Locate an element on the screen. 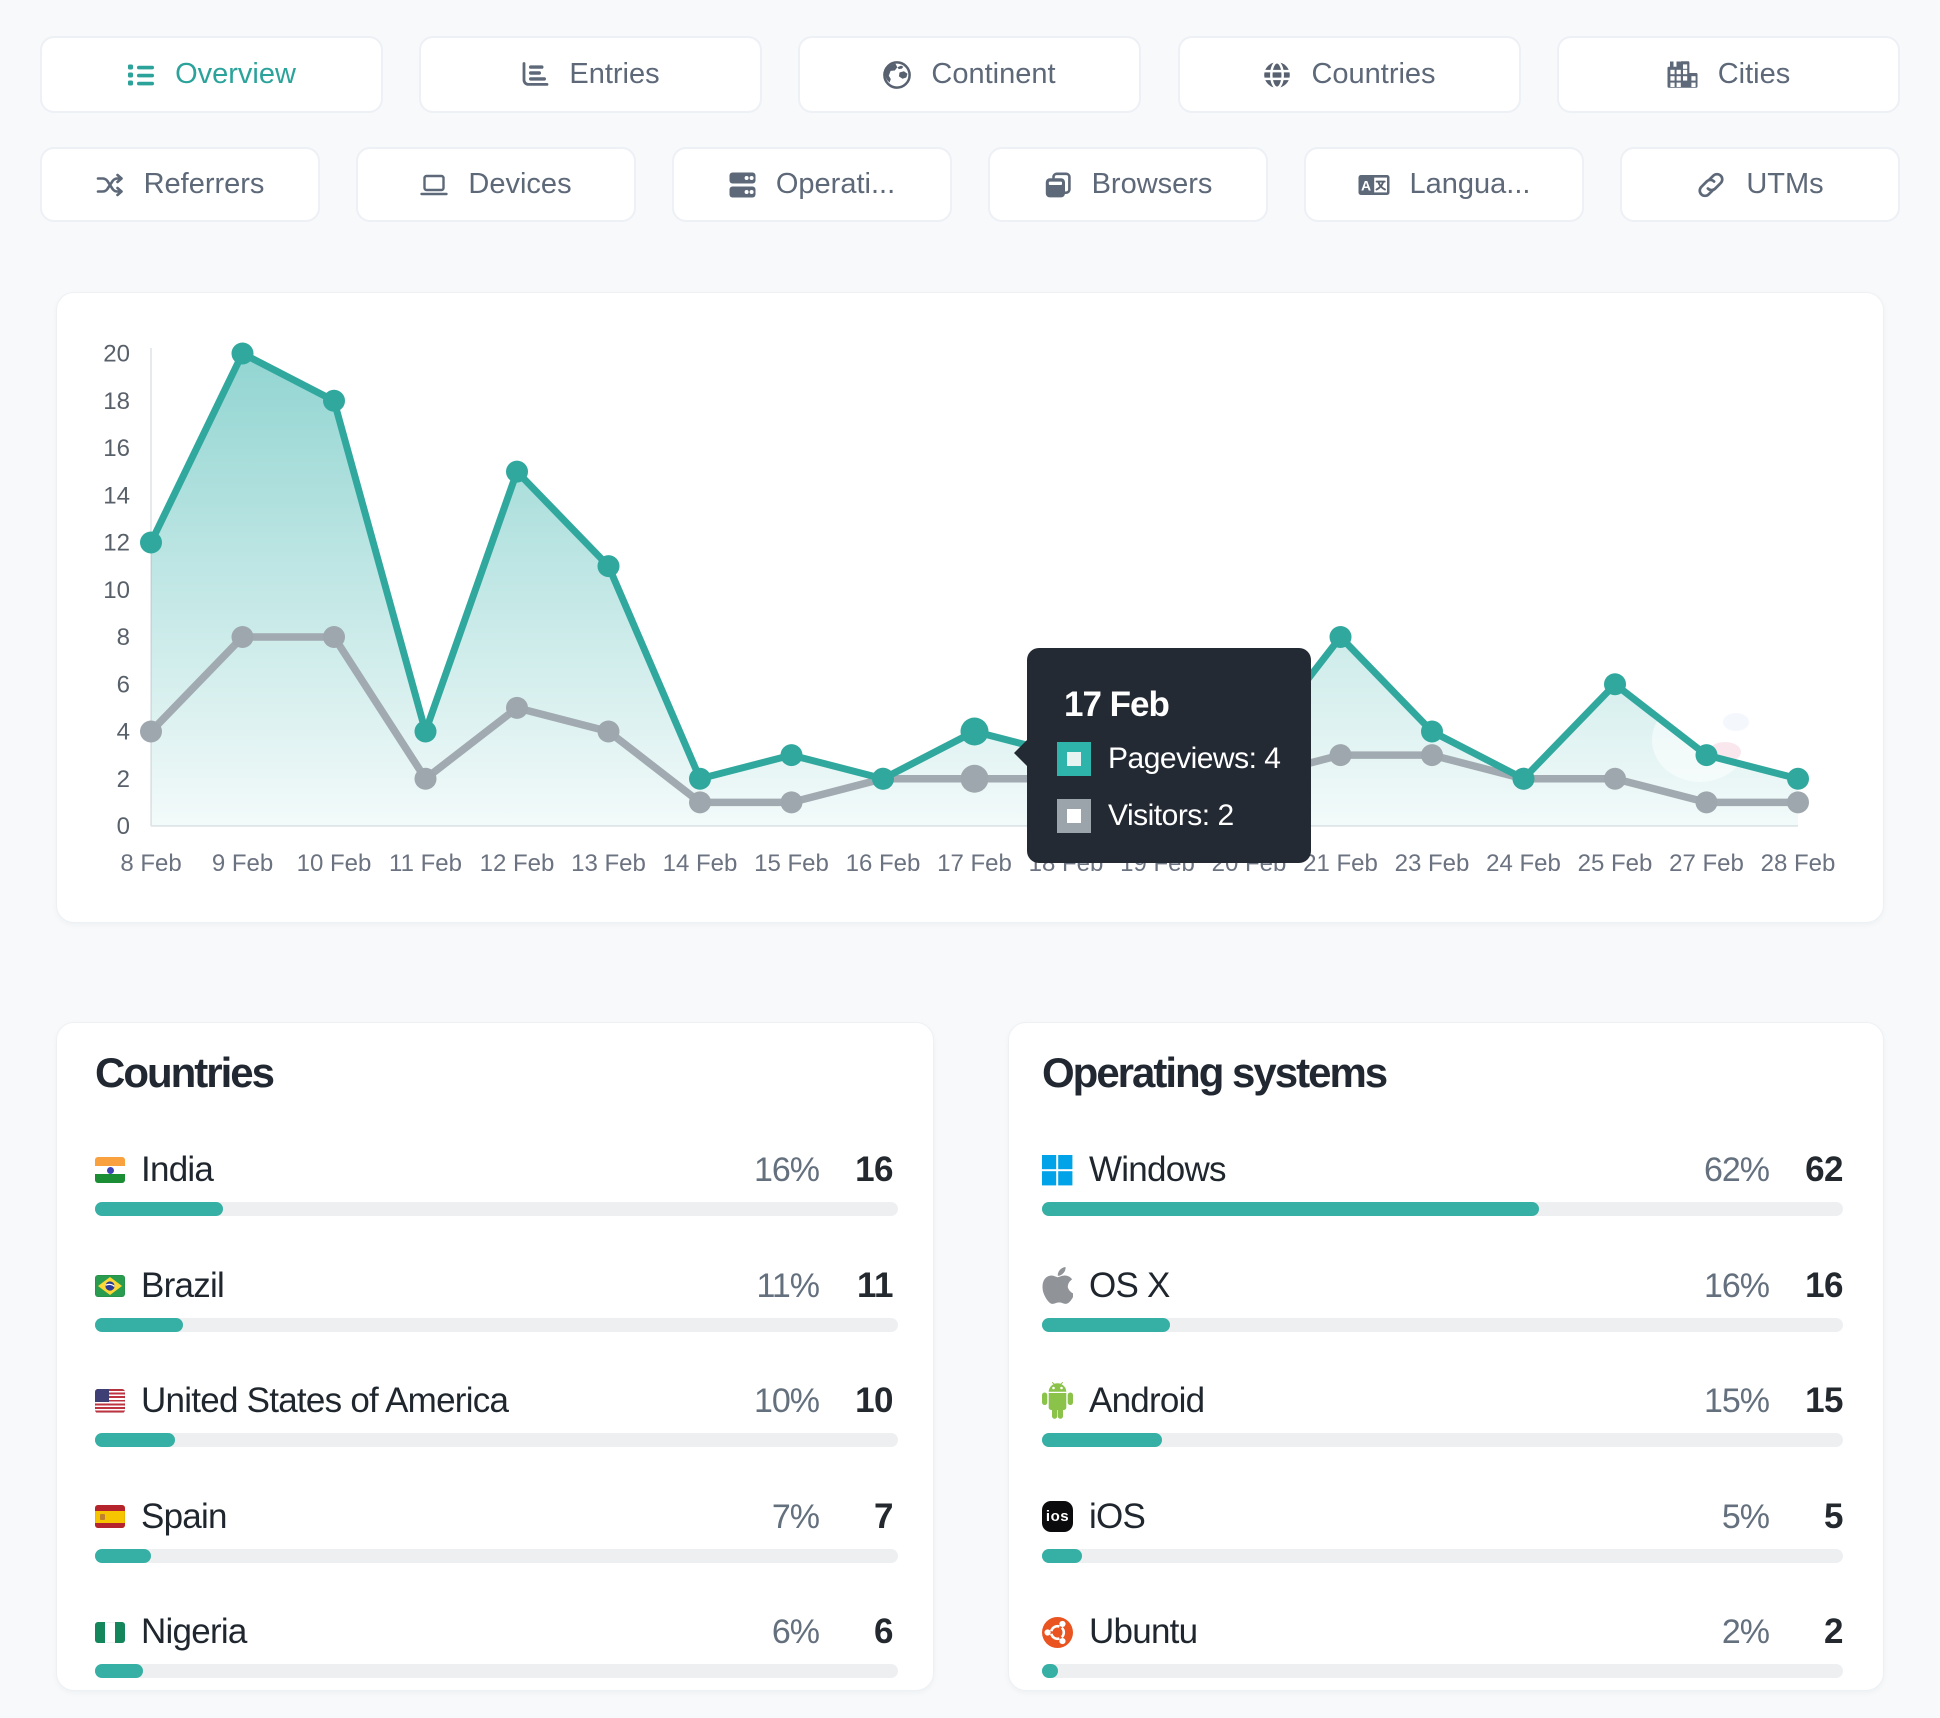 The image size is (1940, 1718). svg-text: 9 Feb is located at coordinates (242, 863).